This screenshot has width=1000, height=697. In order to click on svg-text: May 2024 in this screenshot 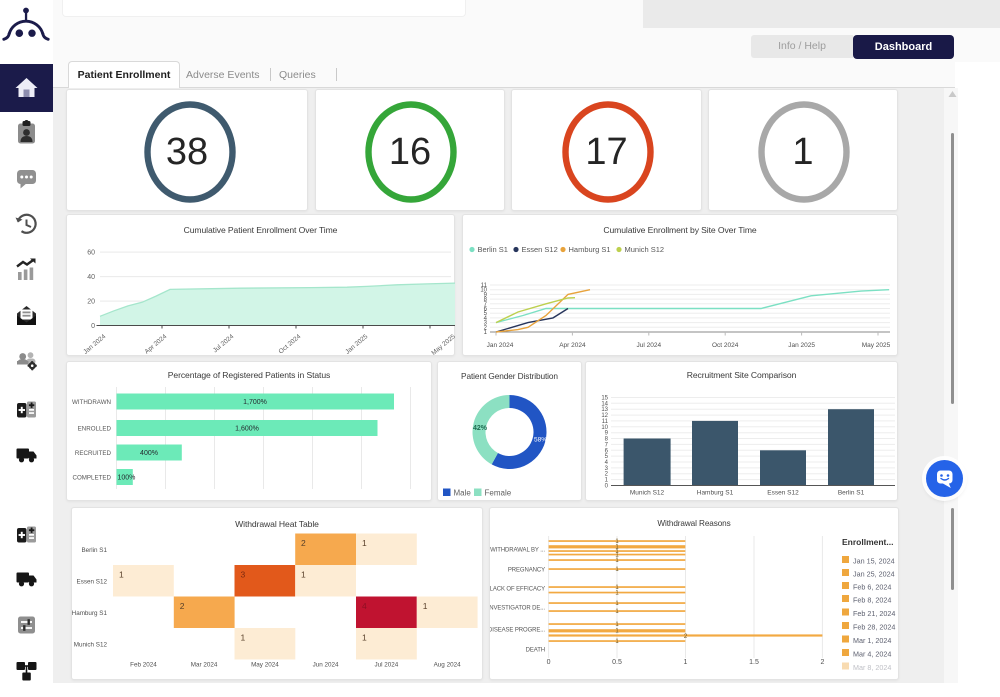, I will do `click(265, 665)`.